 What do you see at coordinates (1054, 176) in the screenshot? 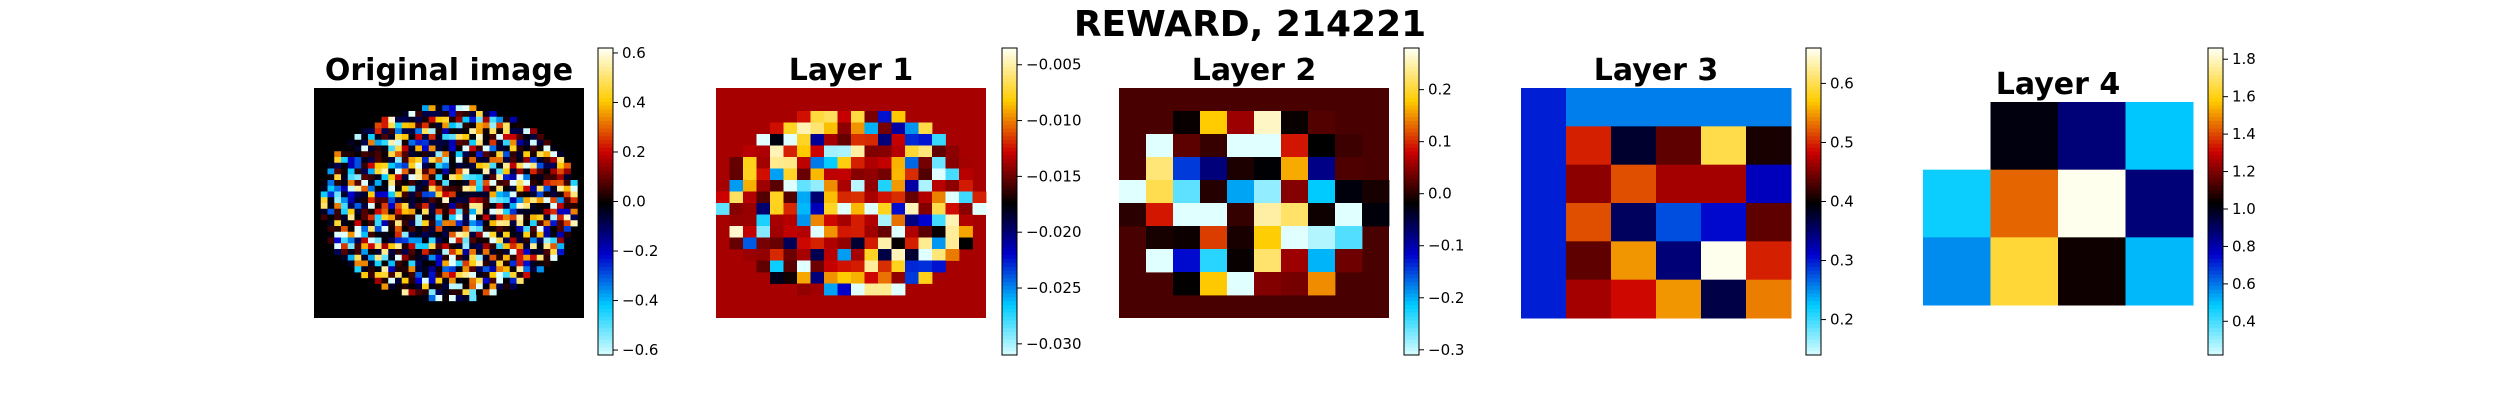
I see `colorbar-tick-label: −0.015` at bounding box center [1054, 176].